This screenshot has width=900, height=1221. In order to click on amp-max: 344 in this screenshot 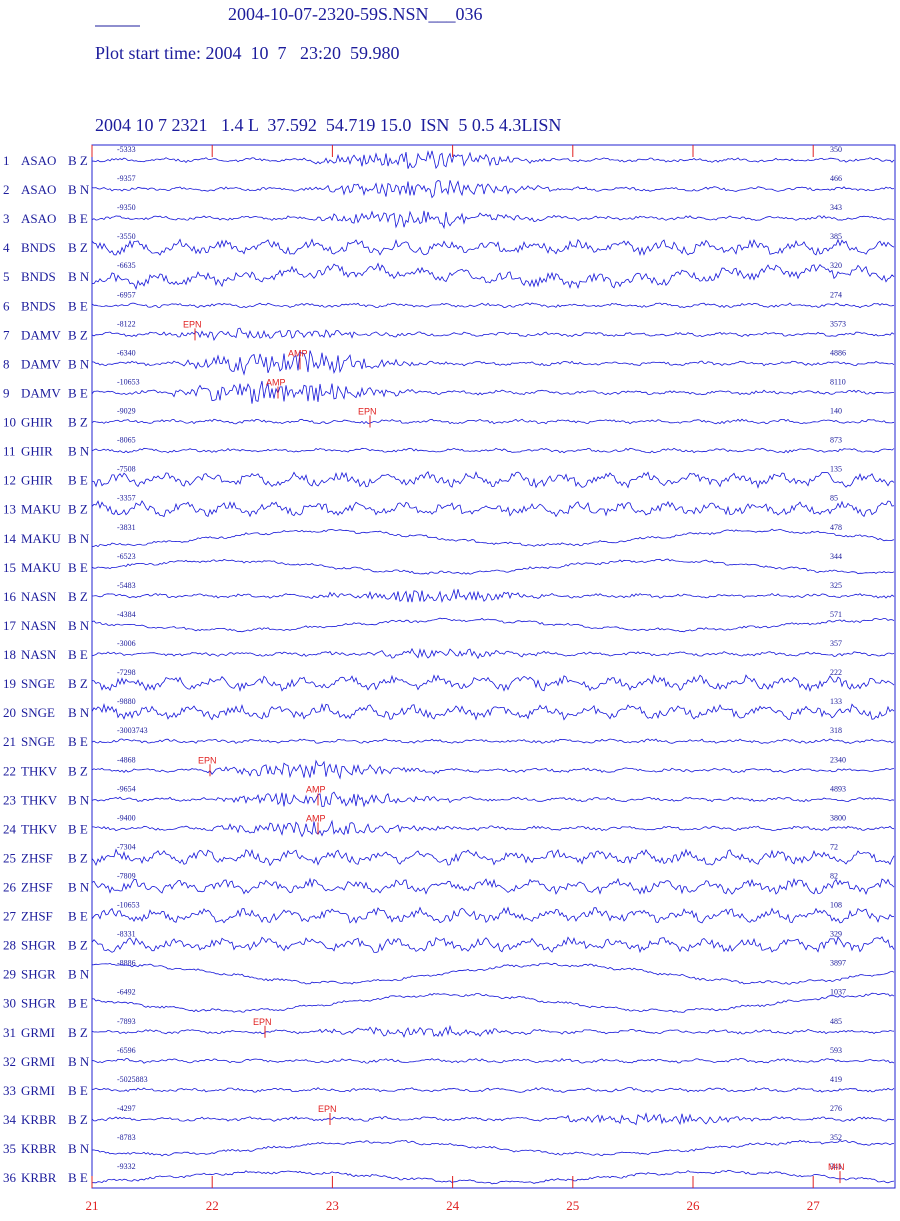, I will do `click(836, 556)`.